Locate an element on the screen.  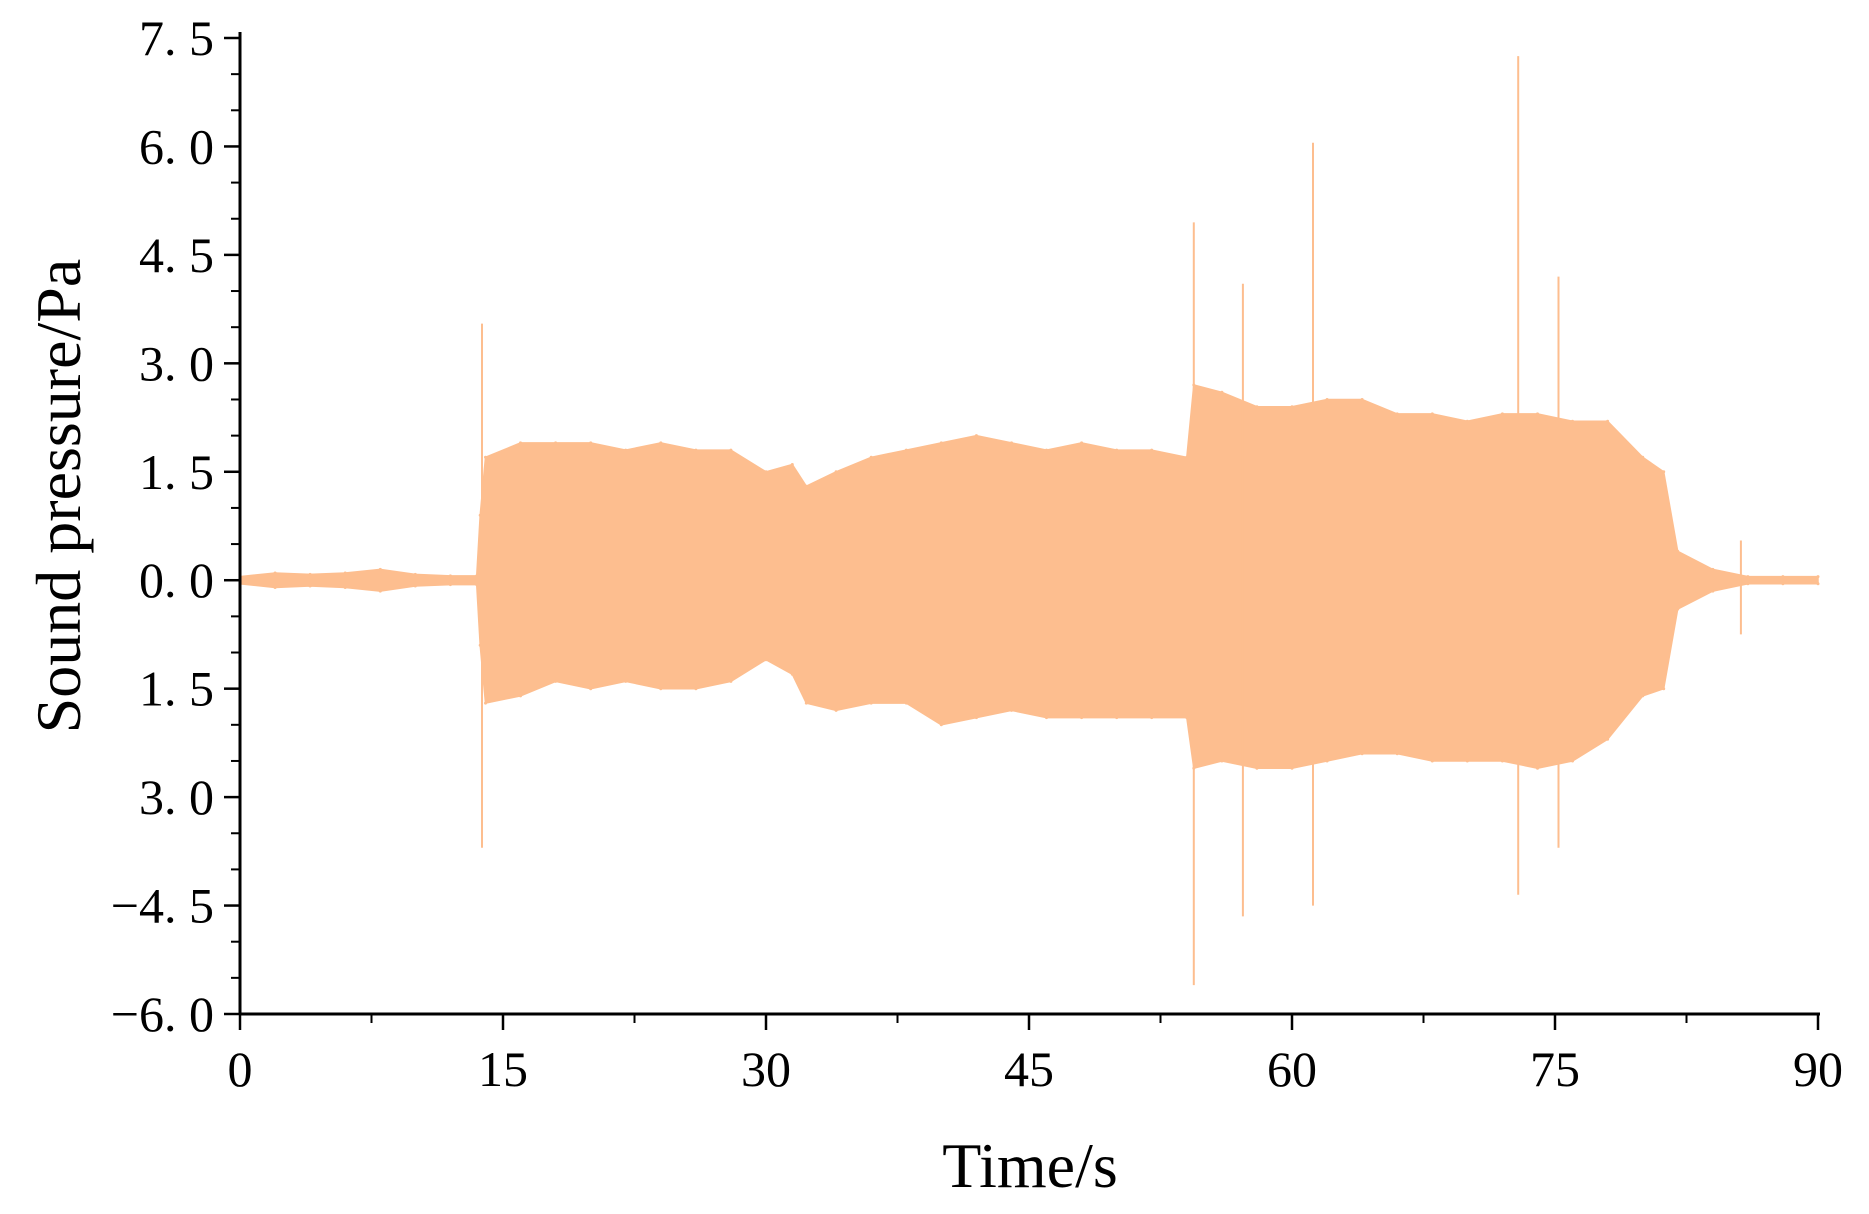
x-tick-label: 45 is located at coordinates (1029, 1069).